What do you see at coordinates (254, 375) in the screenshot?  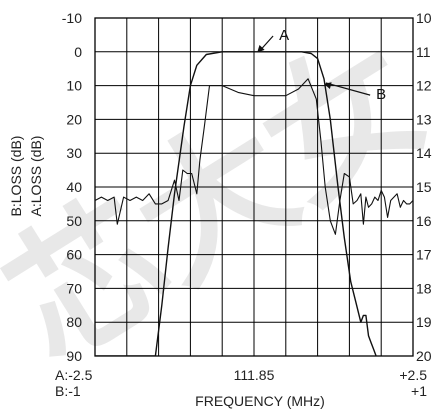 I see `x-tick-label-top: 111.85` at bounding box center [254, 375].